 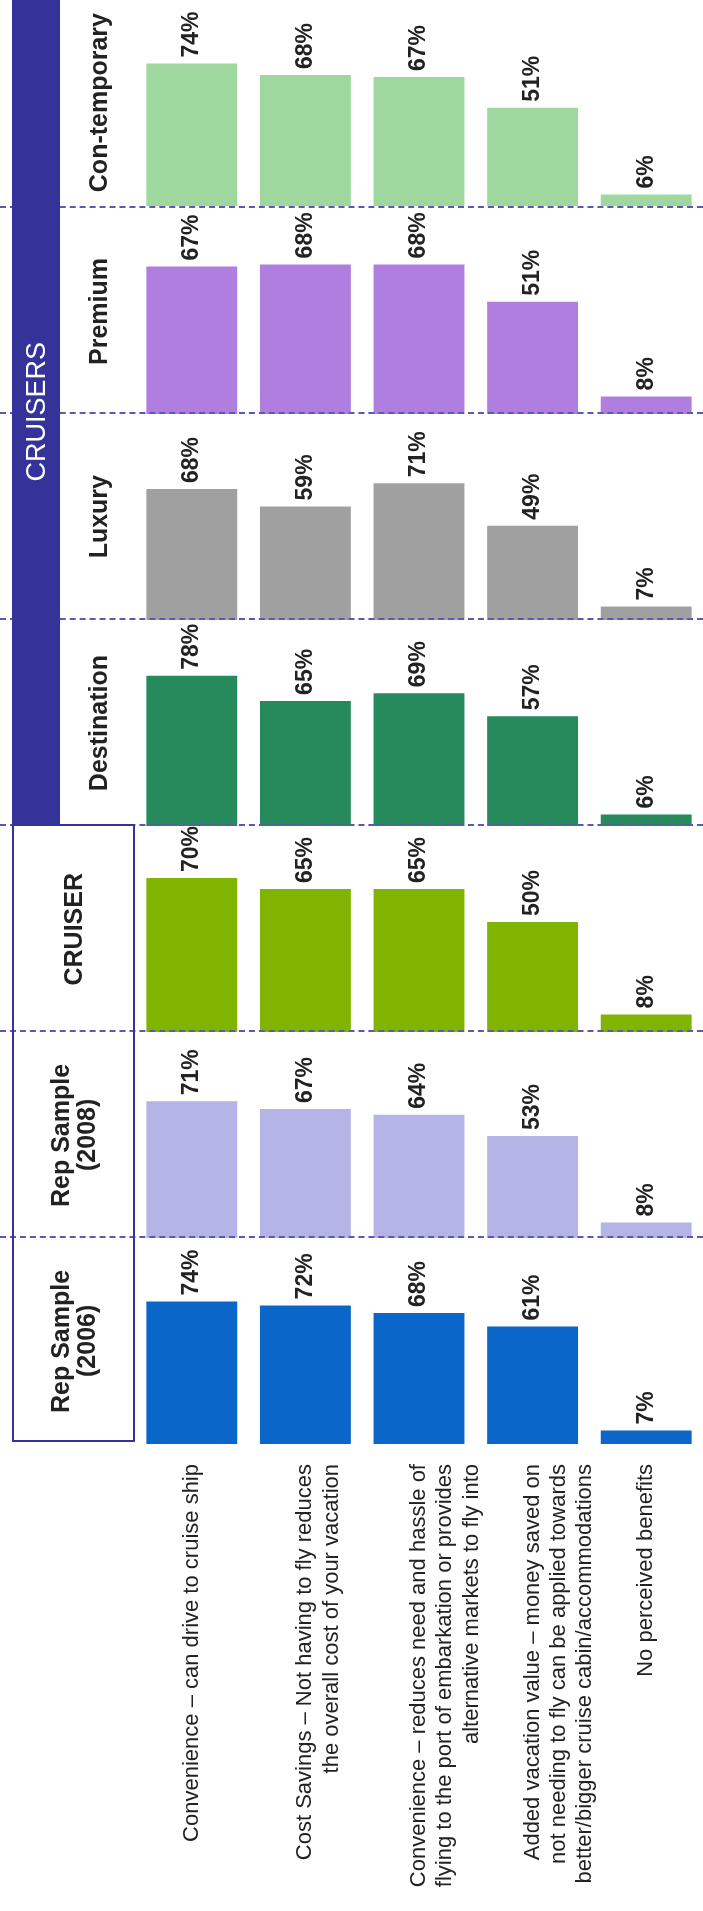 What do you see at coordinates (530, 1106) in the screenshot?
I see `data-label: 53%` at bounding box center [530, 1106].